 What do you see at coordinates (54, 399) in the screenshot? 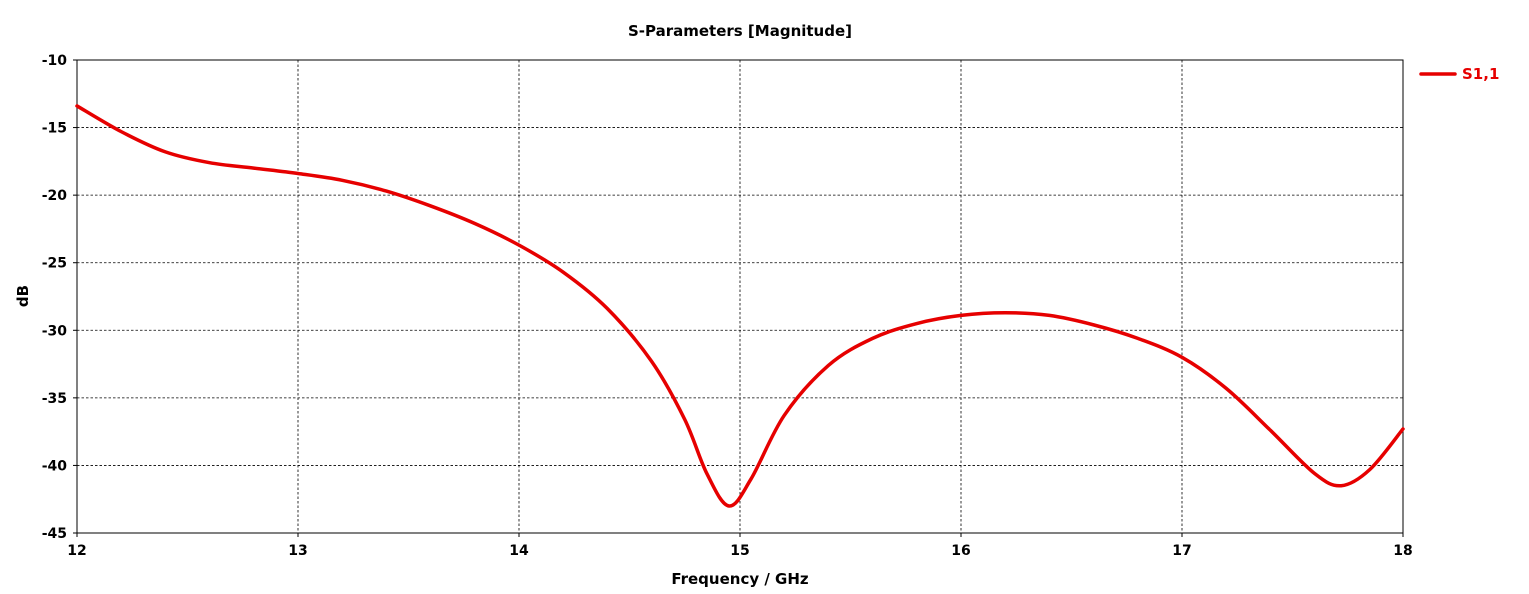
I see `y-tick-label: -35` at bounding box center [54, 399].